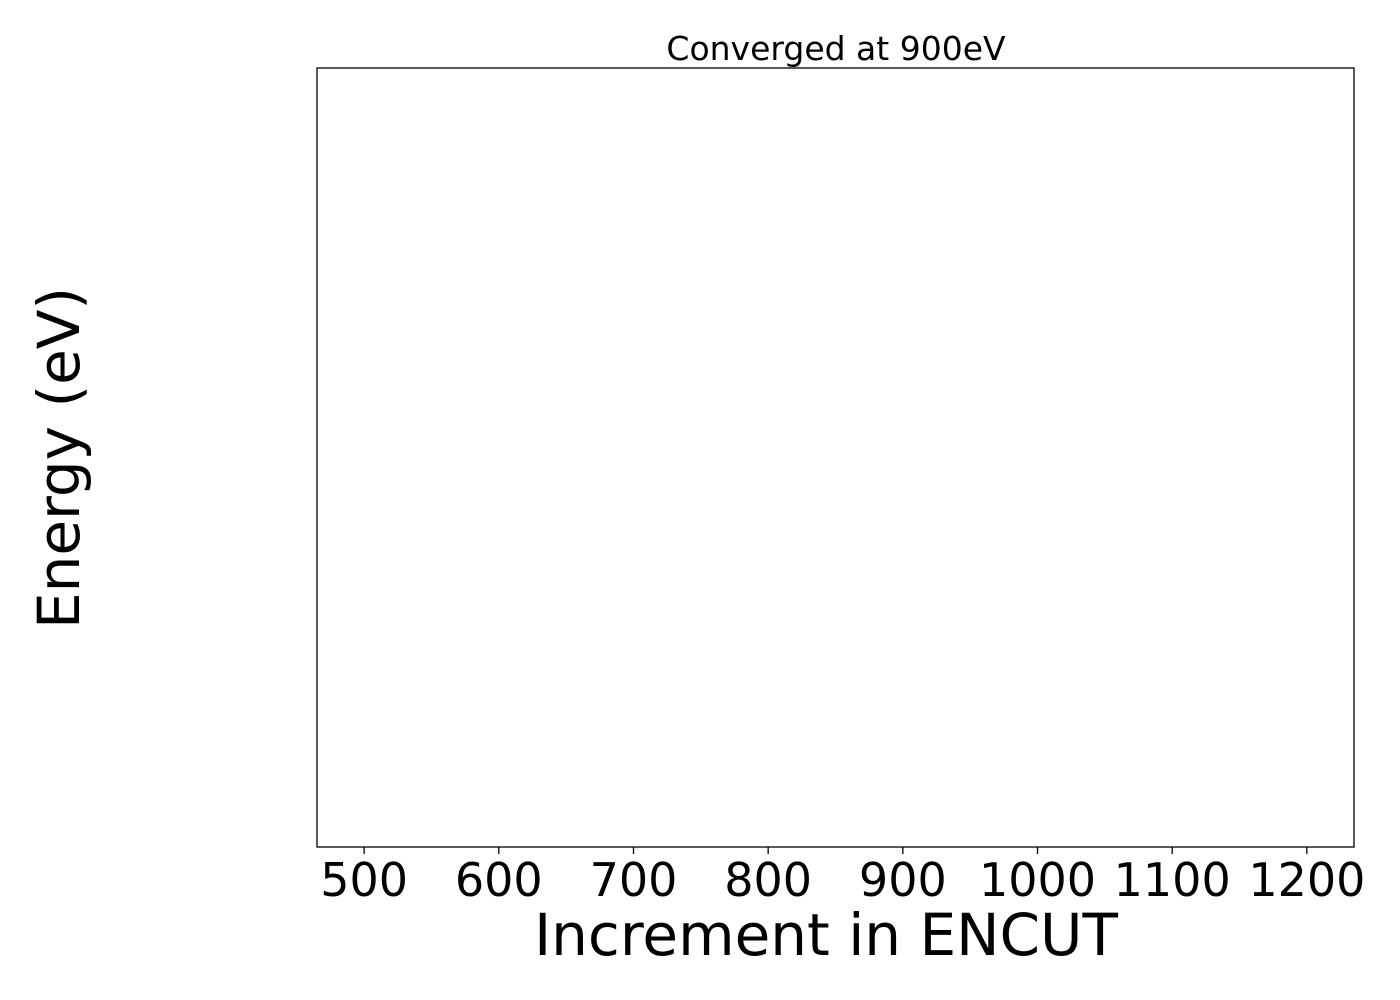 The width and height of the screenshot is (1400, 1000). Describe the element at coordinates (1306, 880) in the screenshot. I see `x-tick-label: 1200` at that location.